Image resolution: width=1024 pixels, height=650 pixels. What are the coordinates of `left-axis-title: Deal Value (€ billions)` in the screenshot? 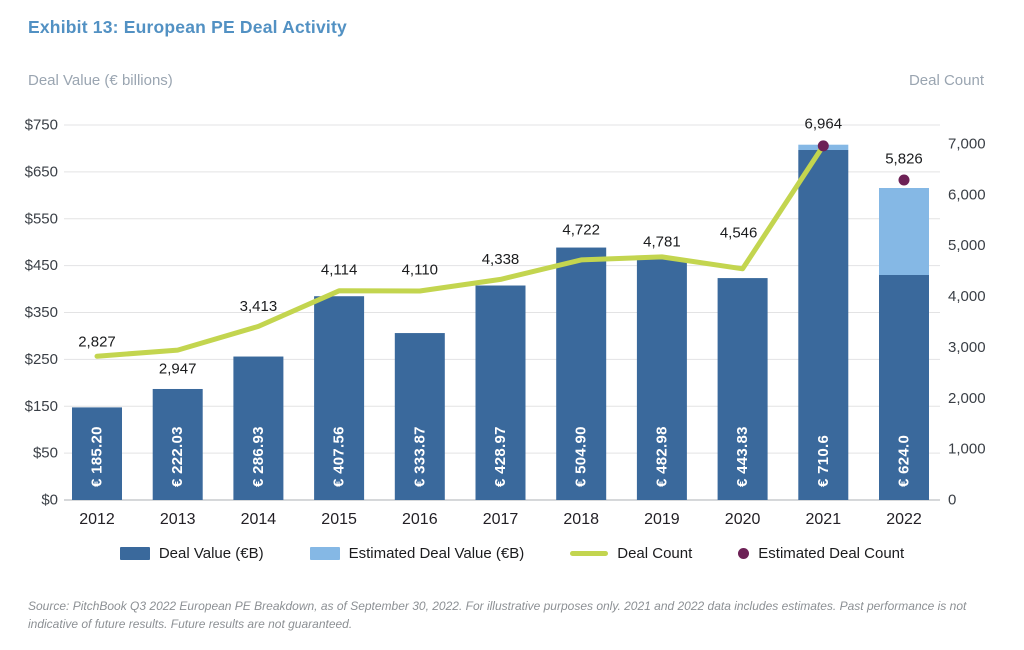 It's located at (100, 80).